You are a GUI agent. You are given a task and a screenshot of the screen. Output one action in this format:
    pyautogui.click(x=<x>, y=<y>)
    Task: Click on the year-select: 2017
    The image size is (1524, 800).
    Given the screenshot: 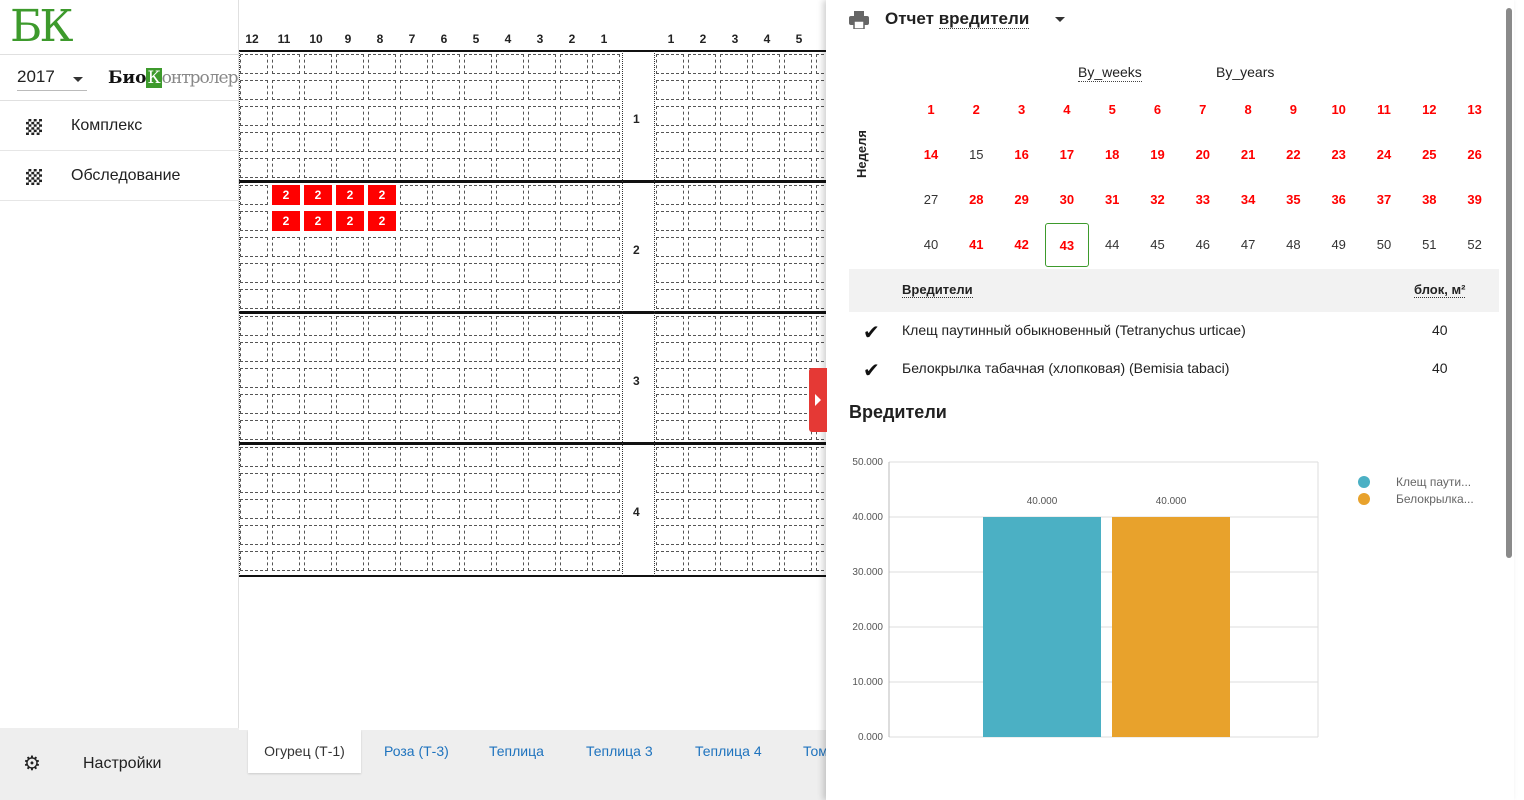 What is the action you would take?
    pyautogui.click(x=52, y=79)
    